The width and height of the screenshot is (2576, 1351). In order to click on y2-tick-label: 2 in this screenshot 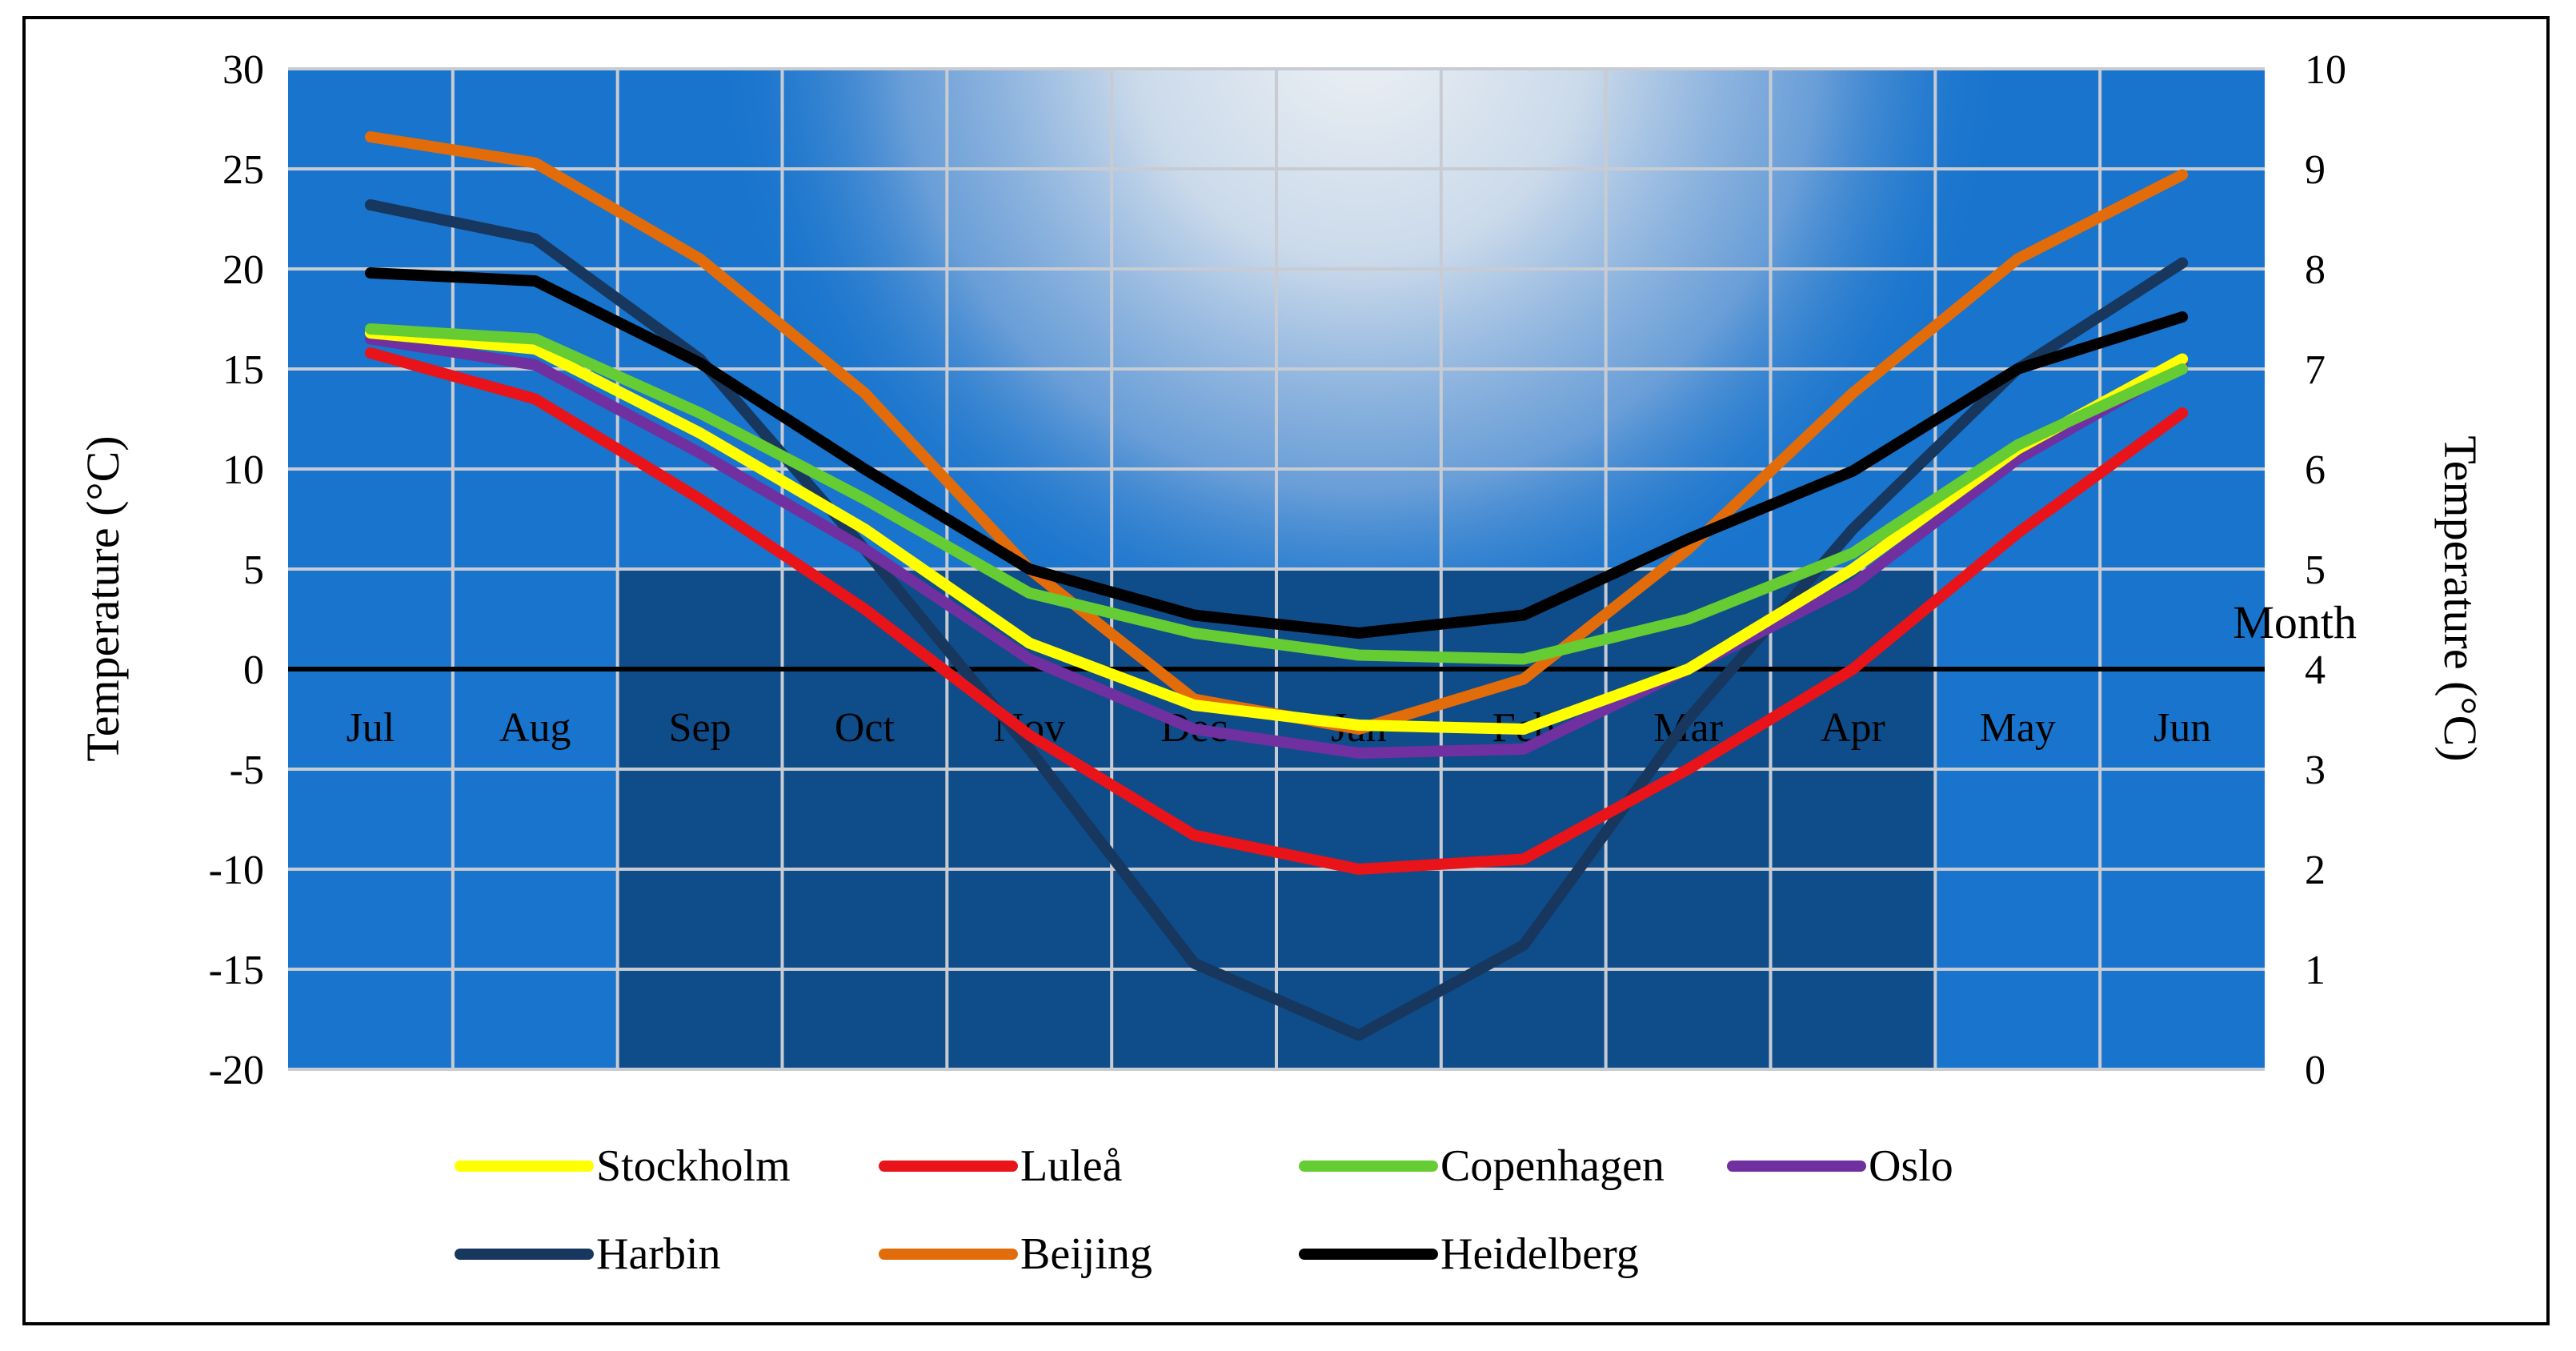, I will do `click(2315, 870)`.